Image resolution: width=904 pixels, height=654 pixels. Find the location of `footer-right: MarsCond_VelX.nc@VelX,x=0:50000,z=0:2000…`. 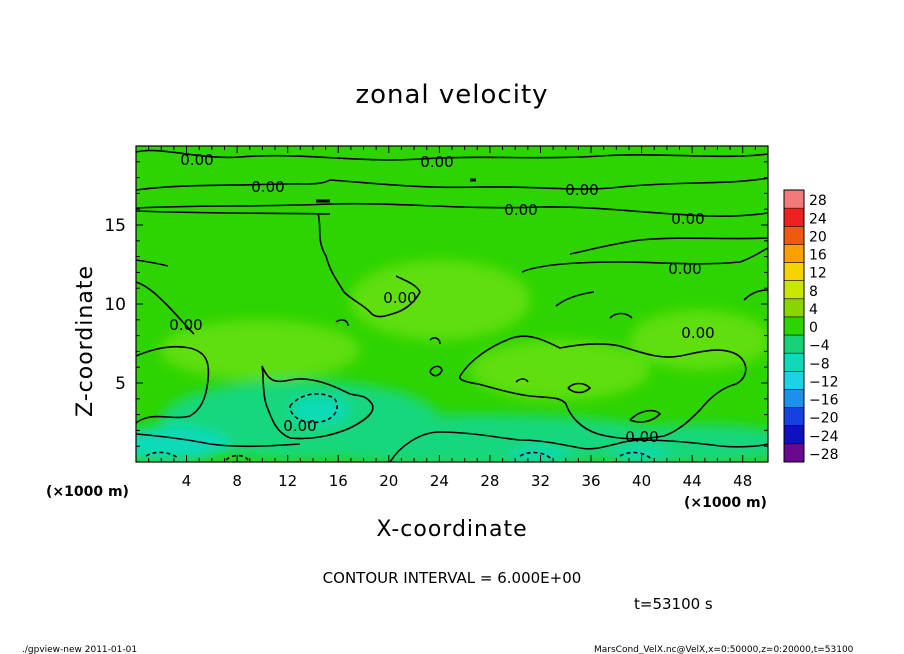

footer-right: MarsCond_VelX.nc@VelX,x=0:50000,z=0:2000… is located at coordinates (724, 649).